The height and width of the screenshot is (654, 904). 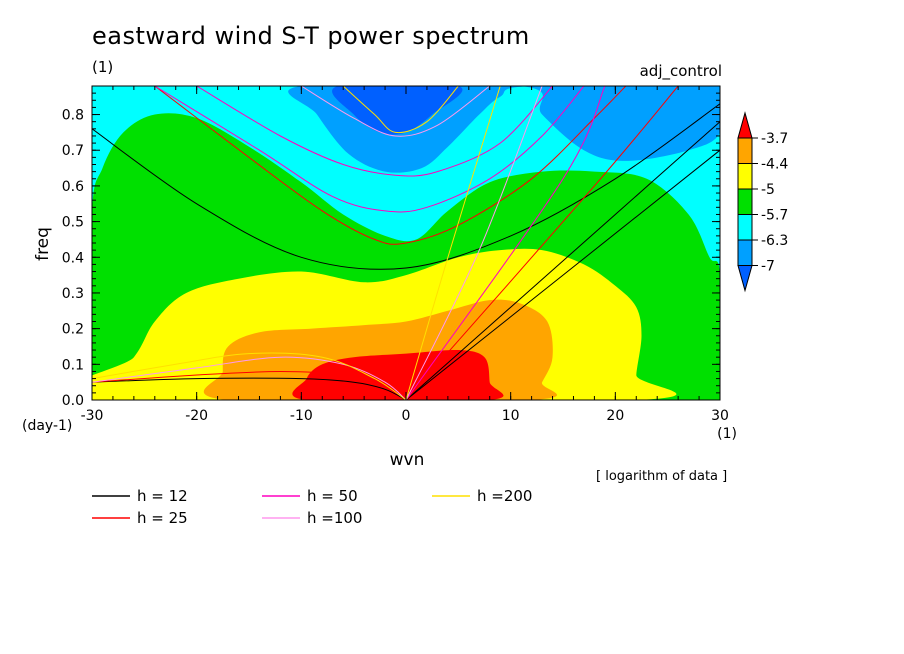 I want to click on x-axis-label: wvn, so click(x=407, y=460).